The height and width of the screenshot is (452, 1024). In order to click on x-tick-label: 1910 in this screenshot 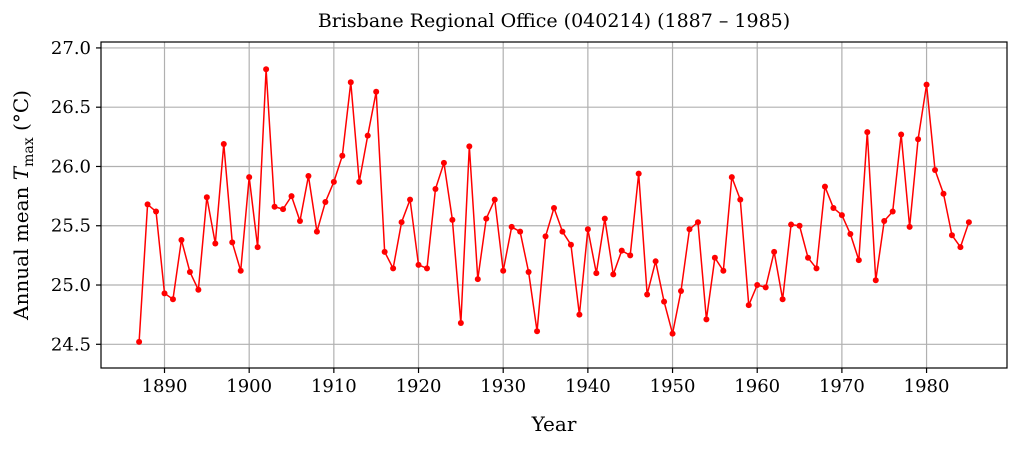, I will do `click(334, 386)`.